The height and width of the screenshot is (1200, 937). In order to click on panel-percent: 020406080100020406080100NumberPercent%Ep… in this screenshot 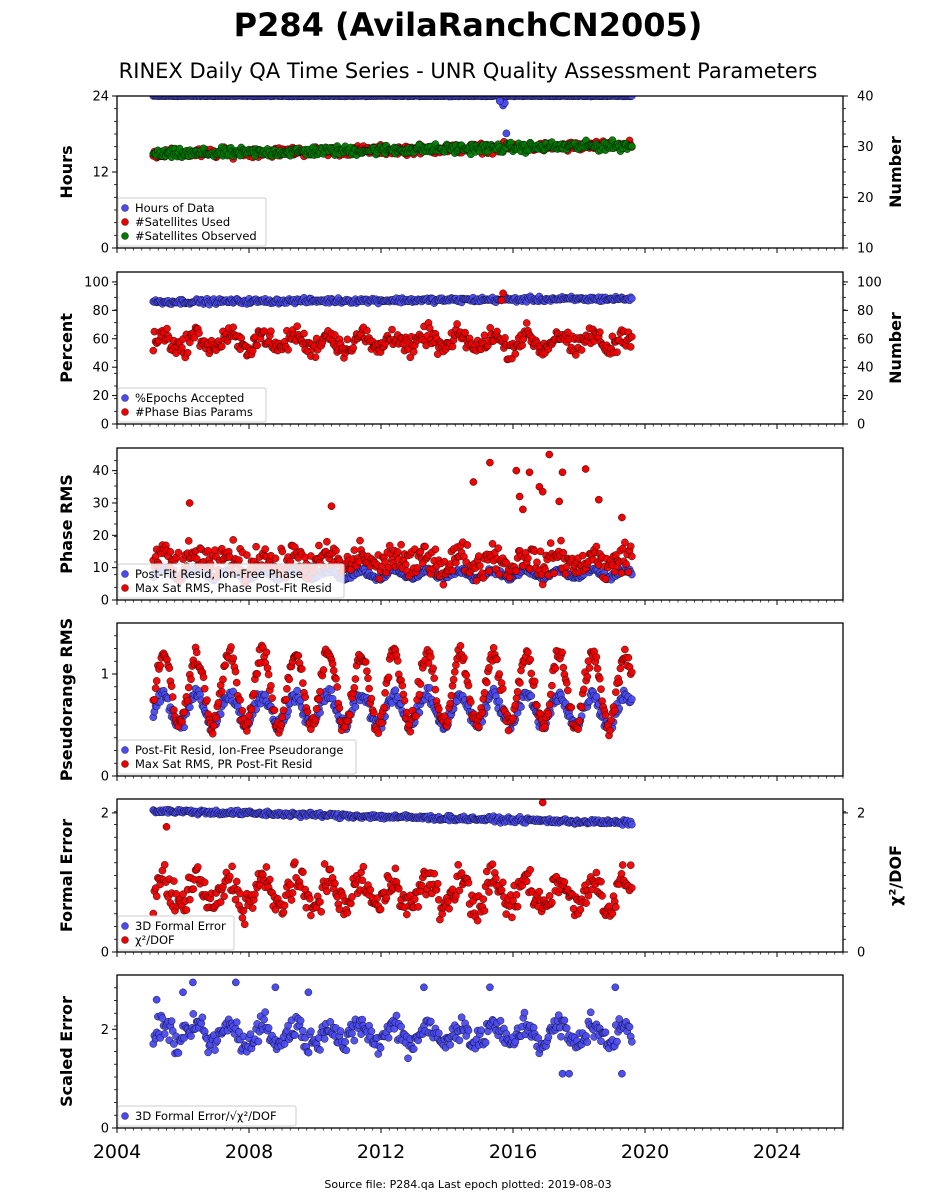, I will do `click(481, 352)`.